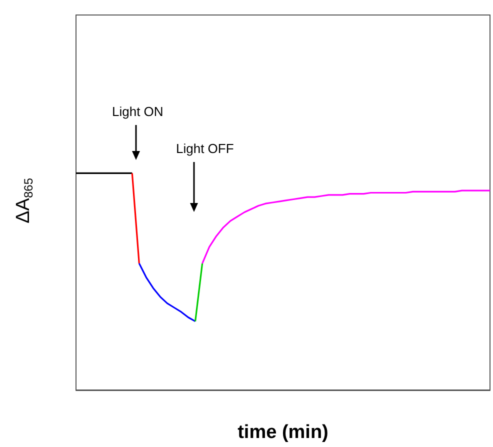 This screenshot has width=493, height=447. I want to click on x-axis-title: time (min), so click(283, 432).